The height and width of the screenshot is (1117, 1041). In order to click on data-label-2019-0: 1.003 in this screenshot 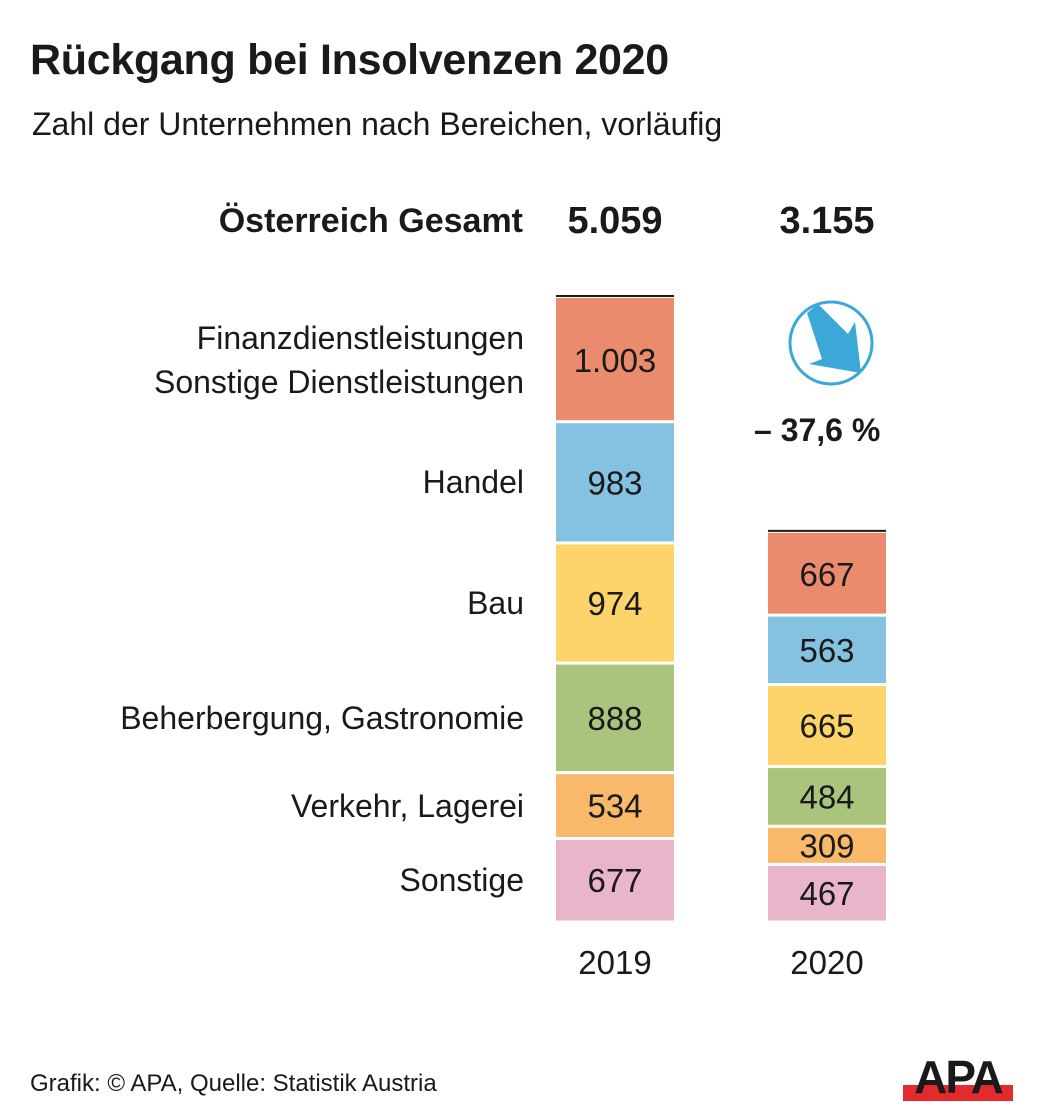, I will do `click(615, 360)`.